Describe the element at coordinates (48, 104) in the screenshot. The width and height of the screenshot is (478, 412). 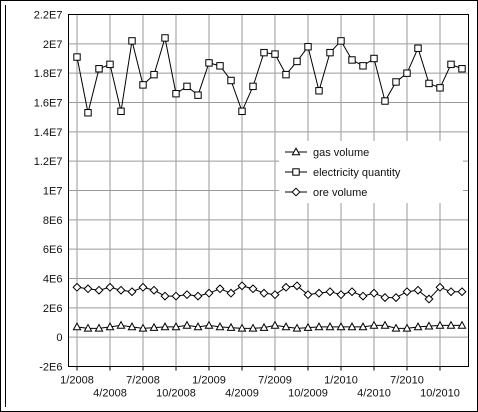
I see `y-tick-label: 1.6E7` at that location.